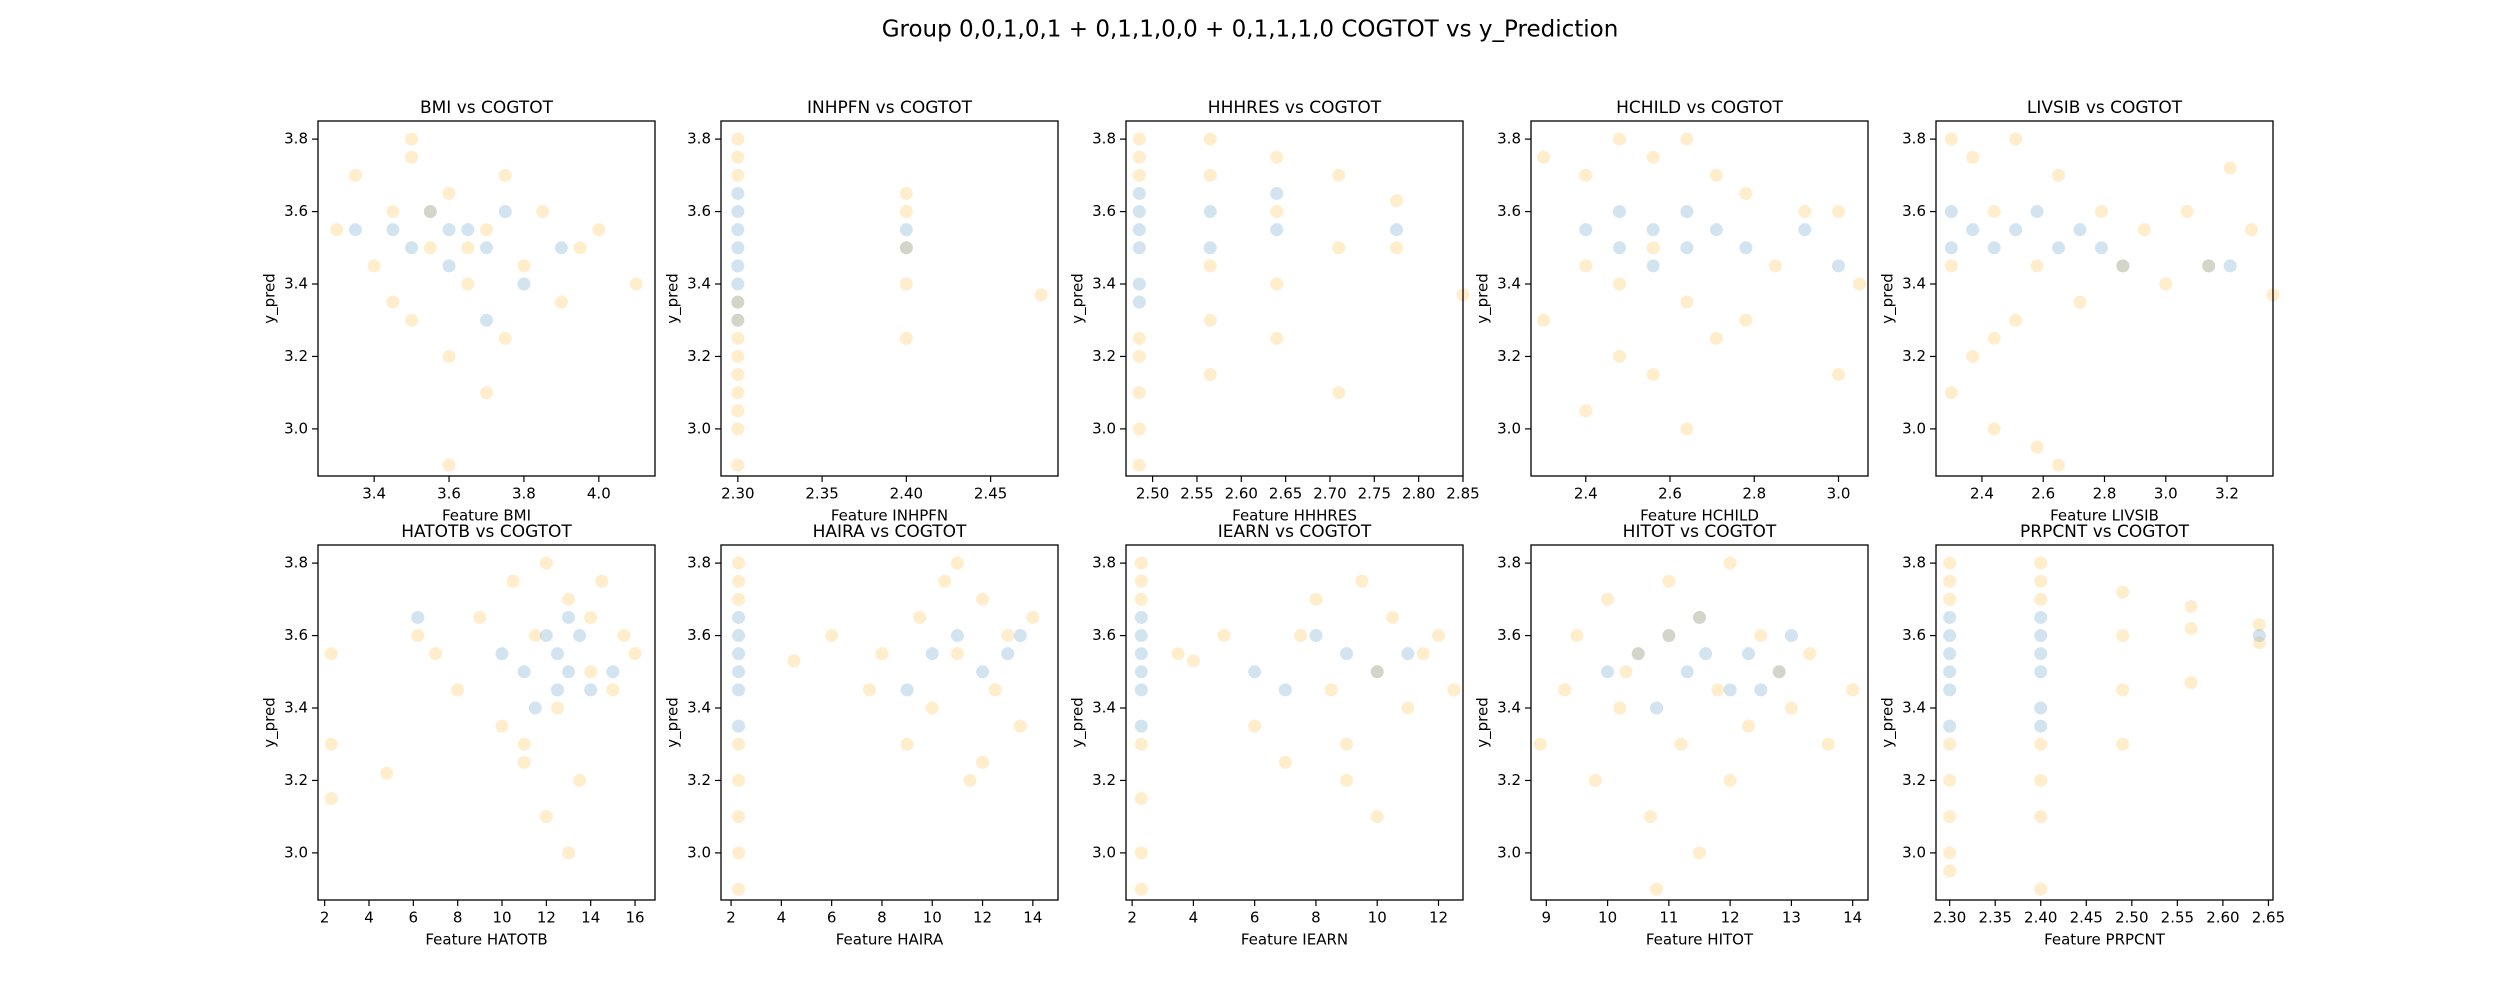 The image size is (2500, 1000). What do you see at coordinates (1196, 494) in the screenshot?
I see `x-tick-label: 2.55` at bounding box center [1196, 494].